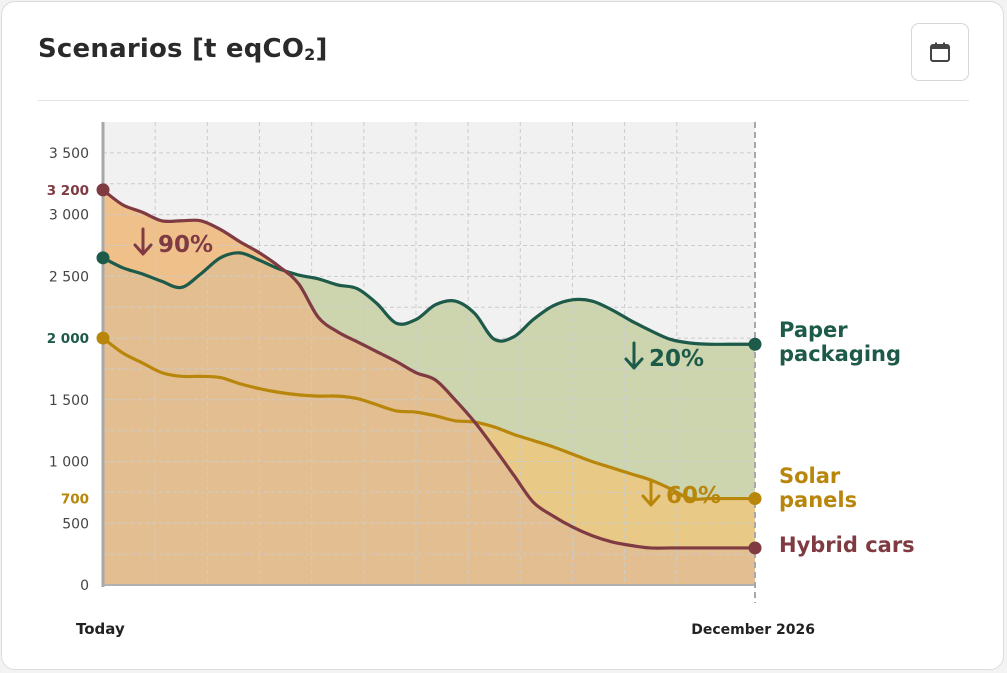 The image size is (1007, 673). What do you see at coordinates (69, 154) in the screenshot?
I see `y-tick-label: 3 500` at bounding box center [69, 154].